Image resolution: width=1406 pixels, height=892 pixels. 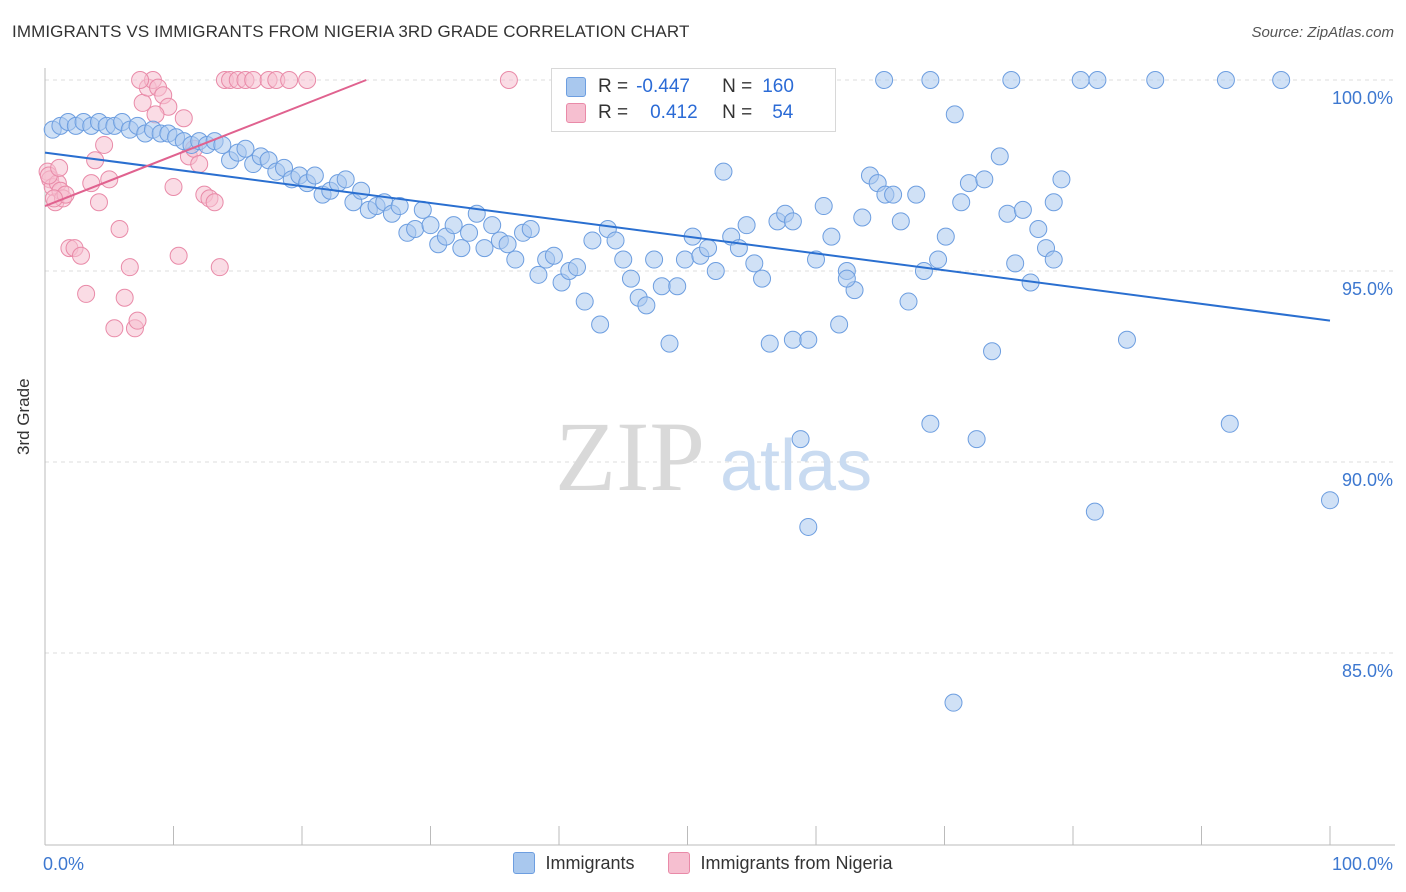 What do you see at coordinates (1367, 480) in the screenshot?
I see `y-tick-label: 90.0%` at bounding box center [1367, 480].